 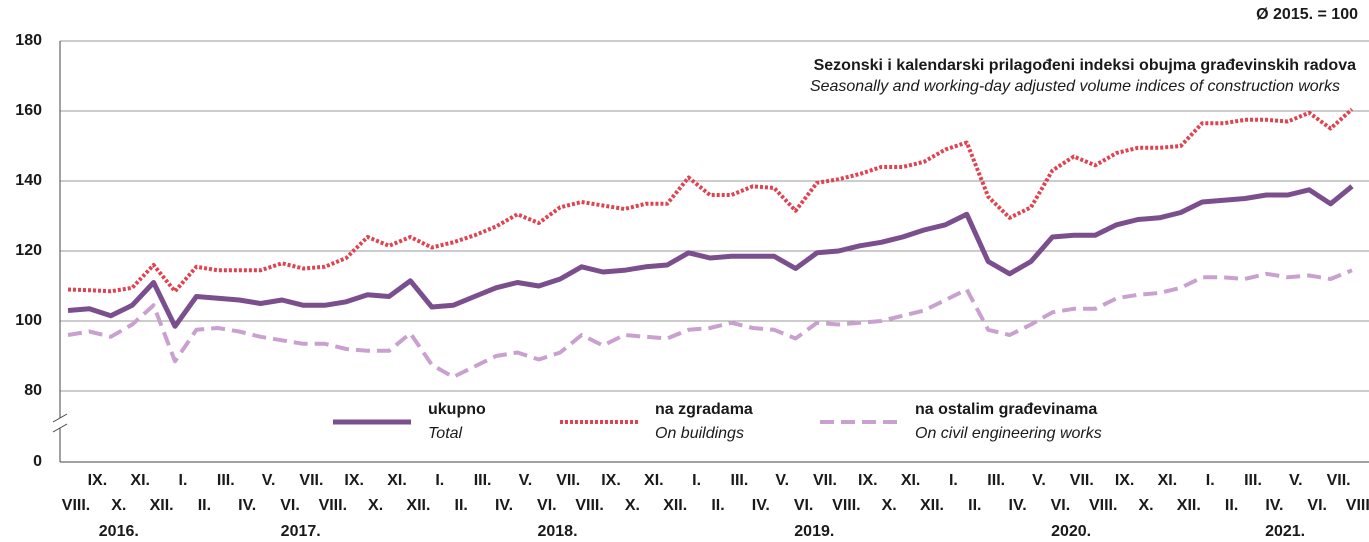 What do you see at coordinates (1307, 14) in the screenshot?
I see `base-note: Ø 2015. = 100` at bounding box center [1307, 14].